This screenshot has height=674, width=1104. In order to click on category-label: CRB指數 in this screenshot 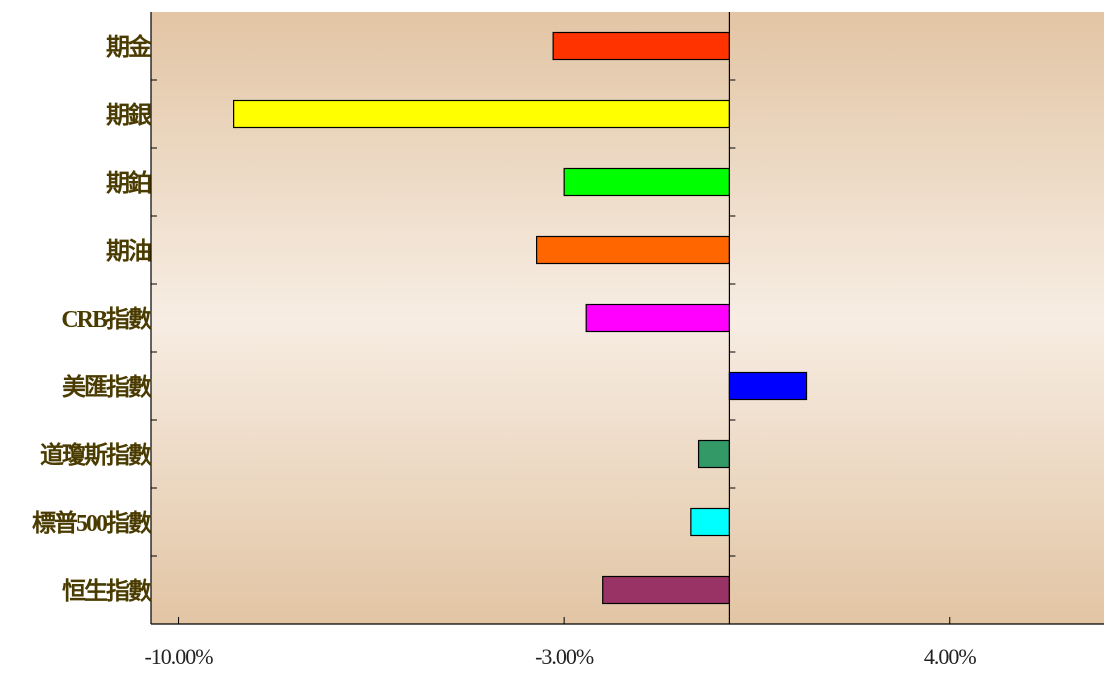, I will do `click(106, 319)`.